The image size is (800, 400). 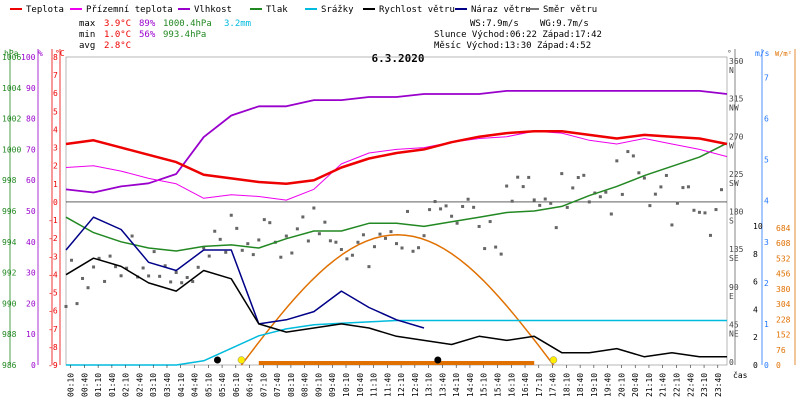 What do you see at coordinates (337, 10) in the screenshot?
I see `legend-label: Srážky` at bounding box center [337, 10].